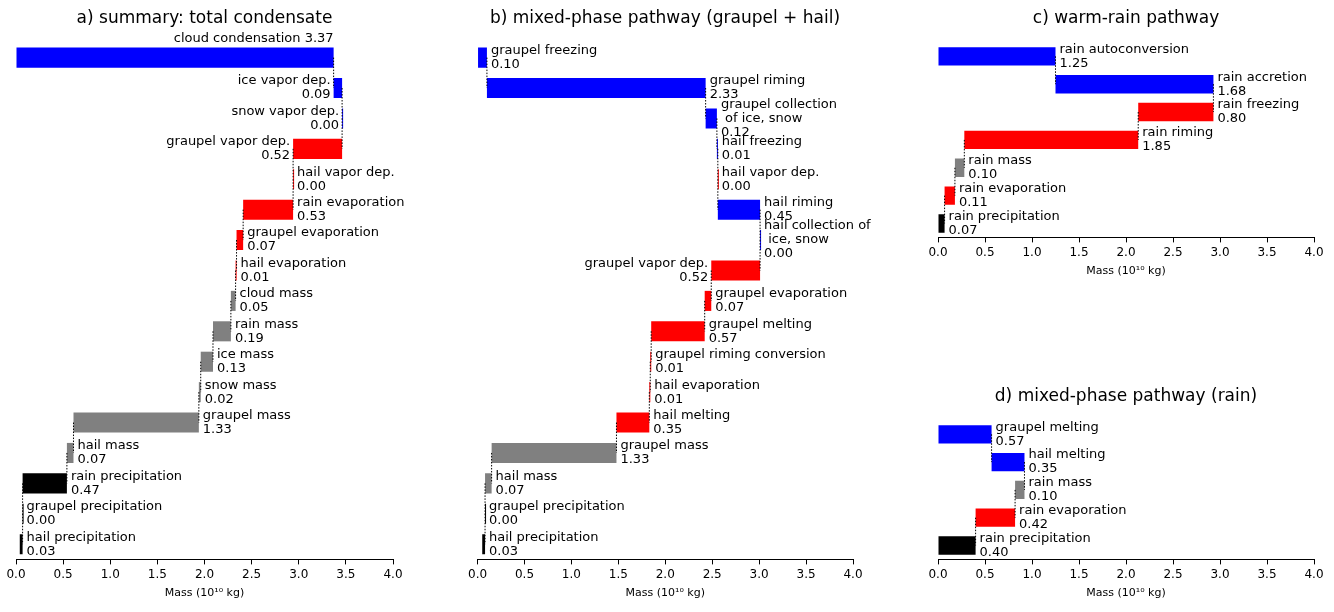 This screenshot has height=612, width=1334. What do you see at coordinates (204, 16) in the screenshot?
I see `chart-title: a) summary: total condensate` at bounding box center [204, 16].